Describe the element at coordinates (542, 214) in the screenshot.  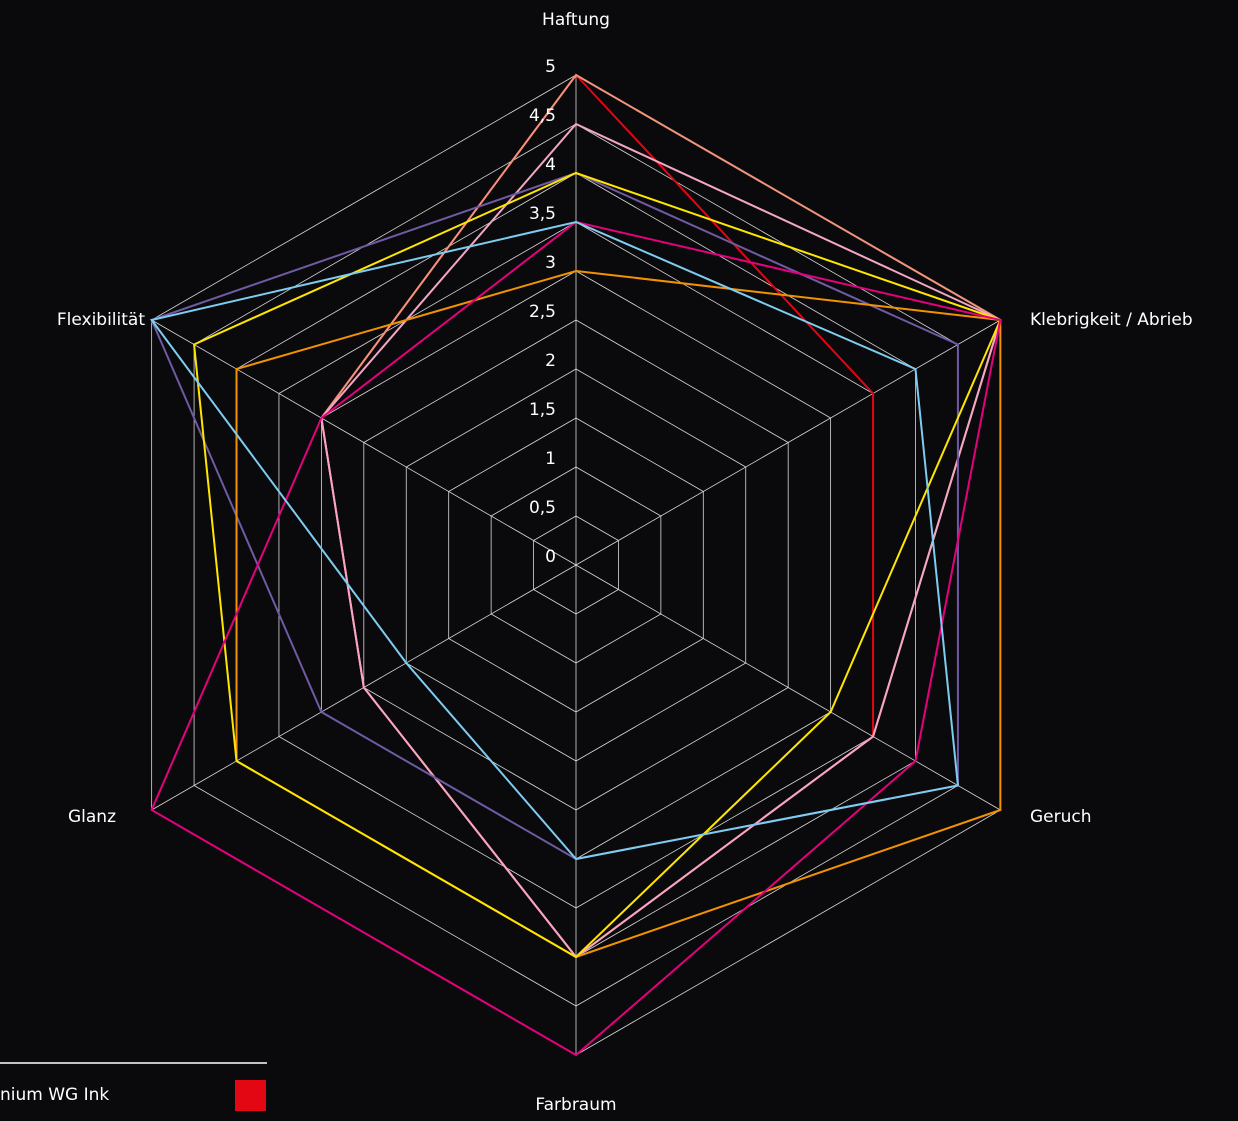
I see `r-tick-label: 3,5` at that location.